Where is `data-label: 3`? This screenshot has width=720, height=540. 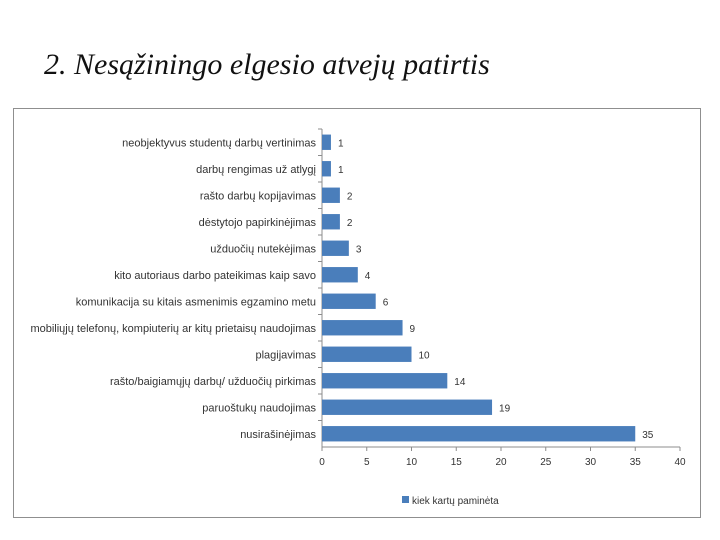 data-label: 3 is located at coordinates (359, 249).